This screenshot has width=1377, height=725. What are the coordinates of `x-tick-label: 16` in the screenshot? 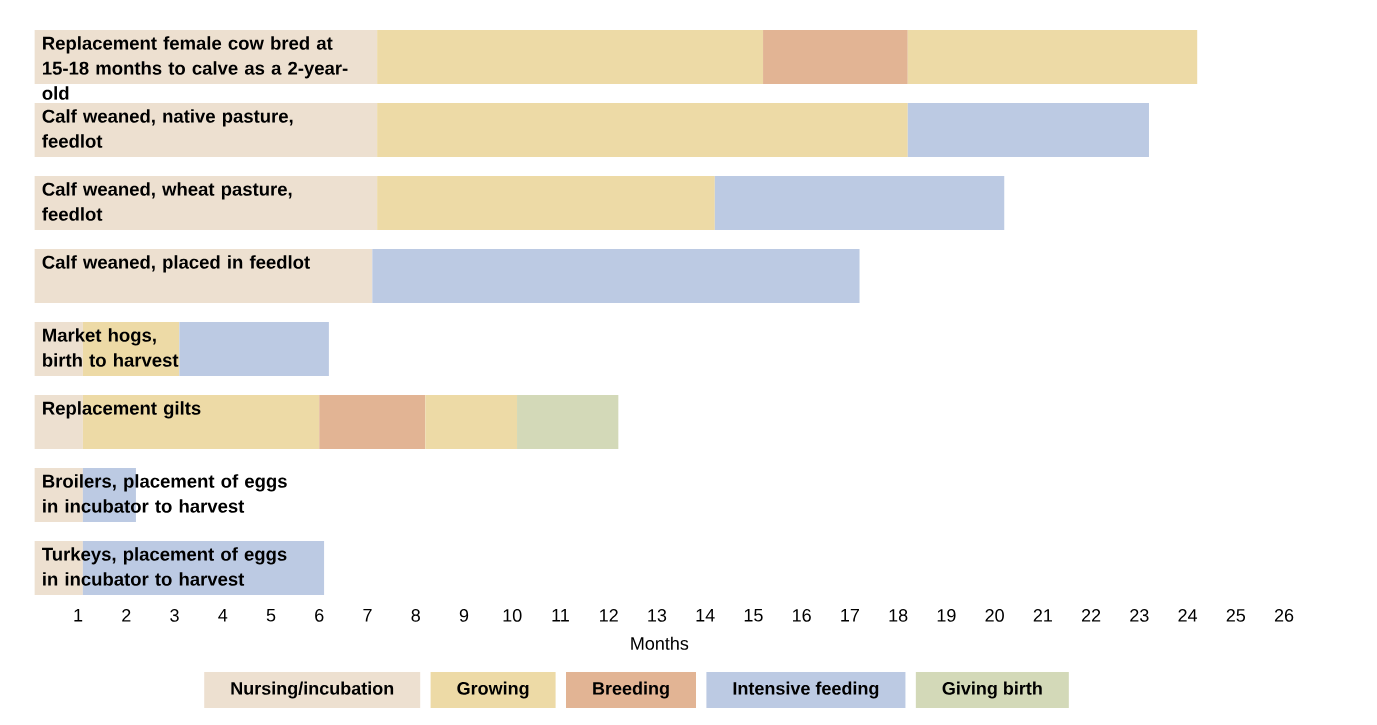 It's located at (802, 615).